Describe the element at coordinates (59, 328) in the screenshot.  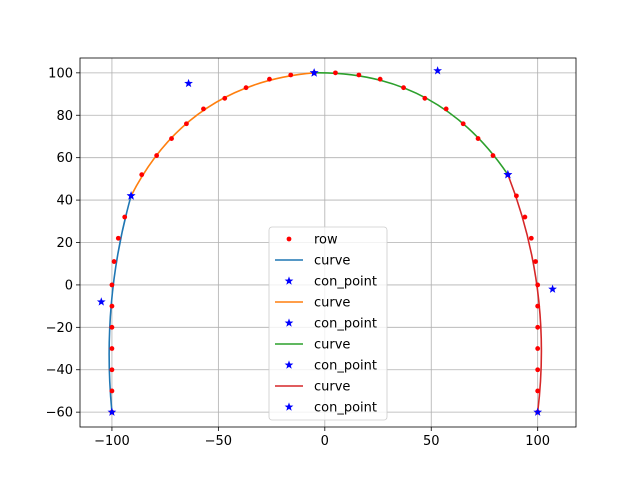
I see `y-tick-label: −20` at that location.